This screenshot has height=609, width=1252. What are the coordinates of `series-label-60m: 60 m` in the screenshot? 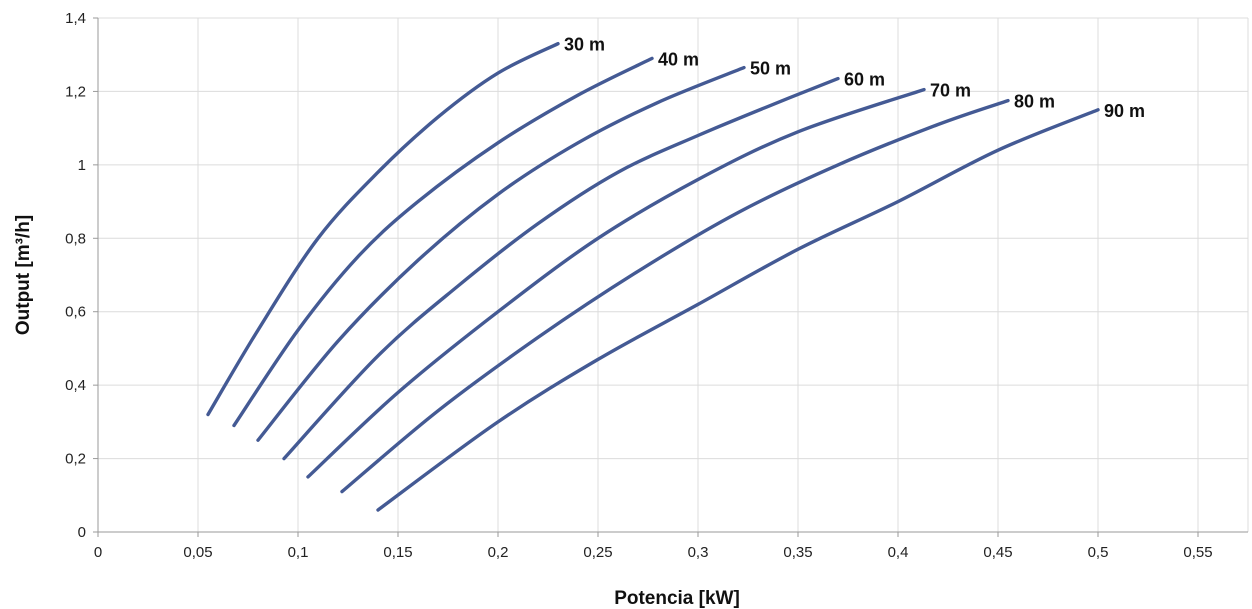 It's located at (864, 80).